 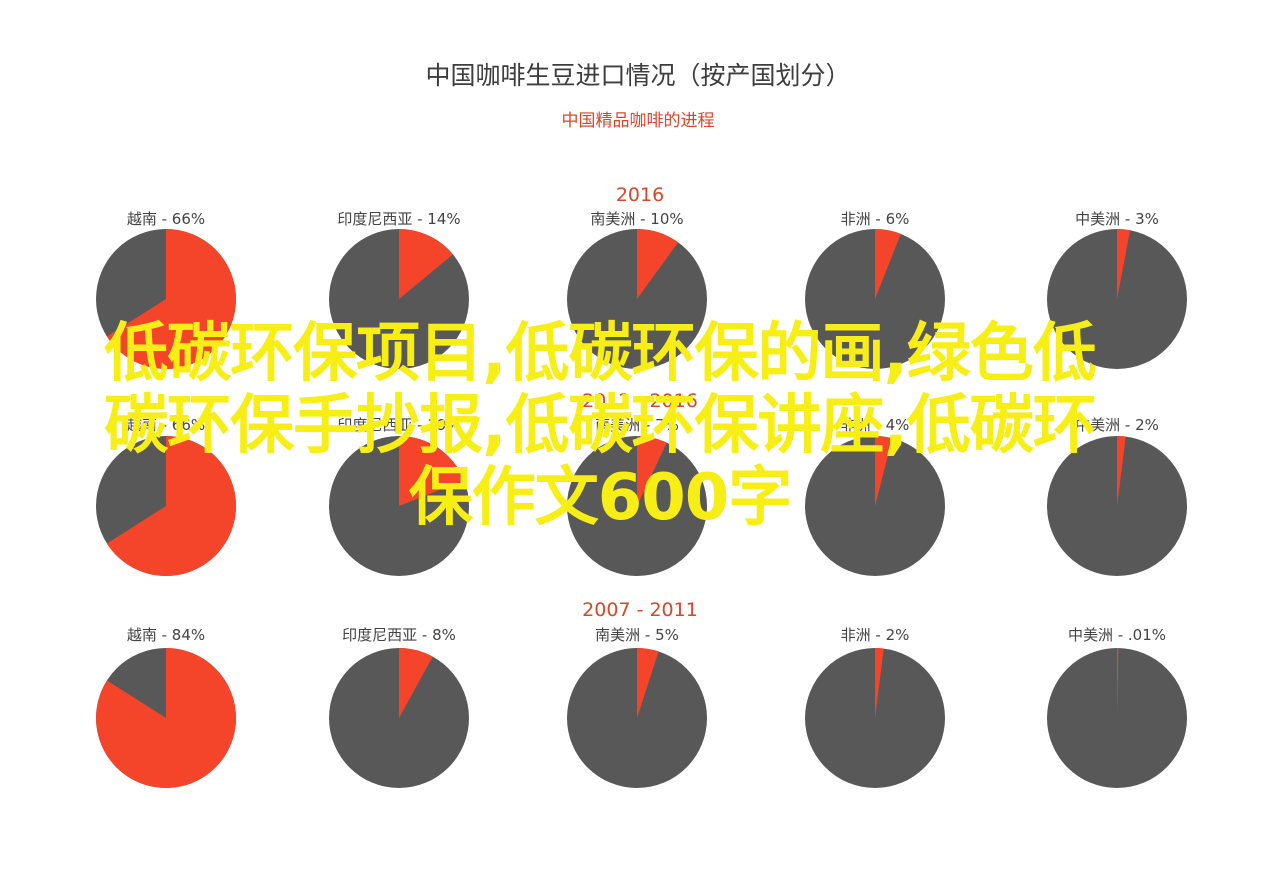 I want to click on period-label: 2016, so click(x=640, y=195).